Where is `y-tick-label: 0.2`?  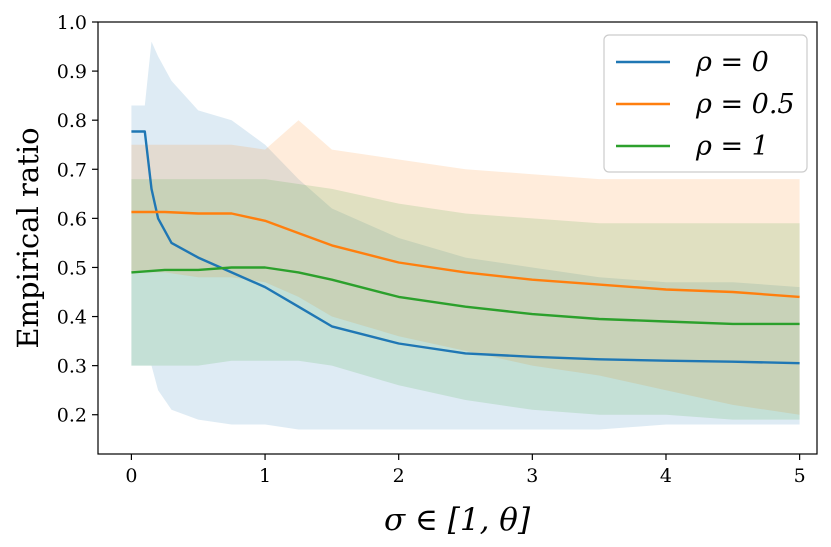
y-tick-label: 0.2 is located at coordinates (72, 416).